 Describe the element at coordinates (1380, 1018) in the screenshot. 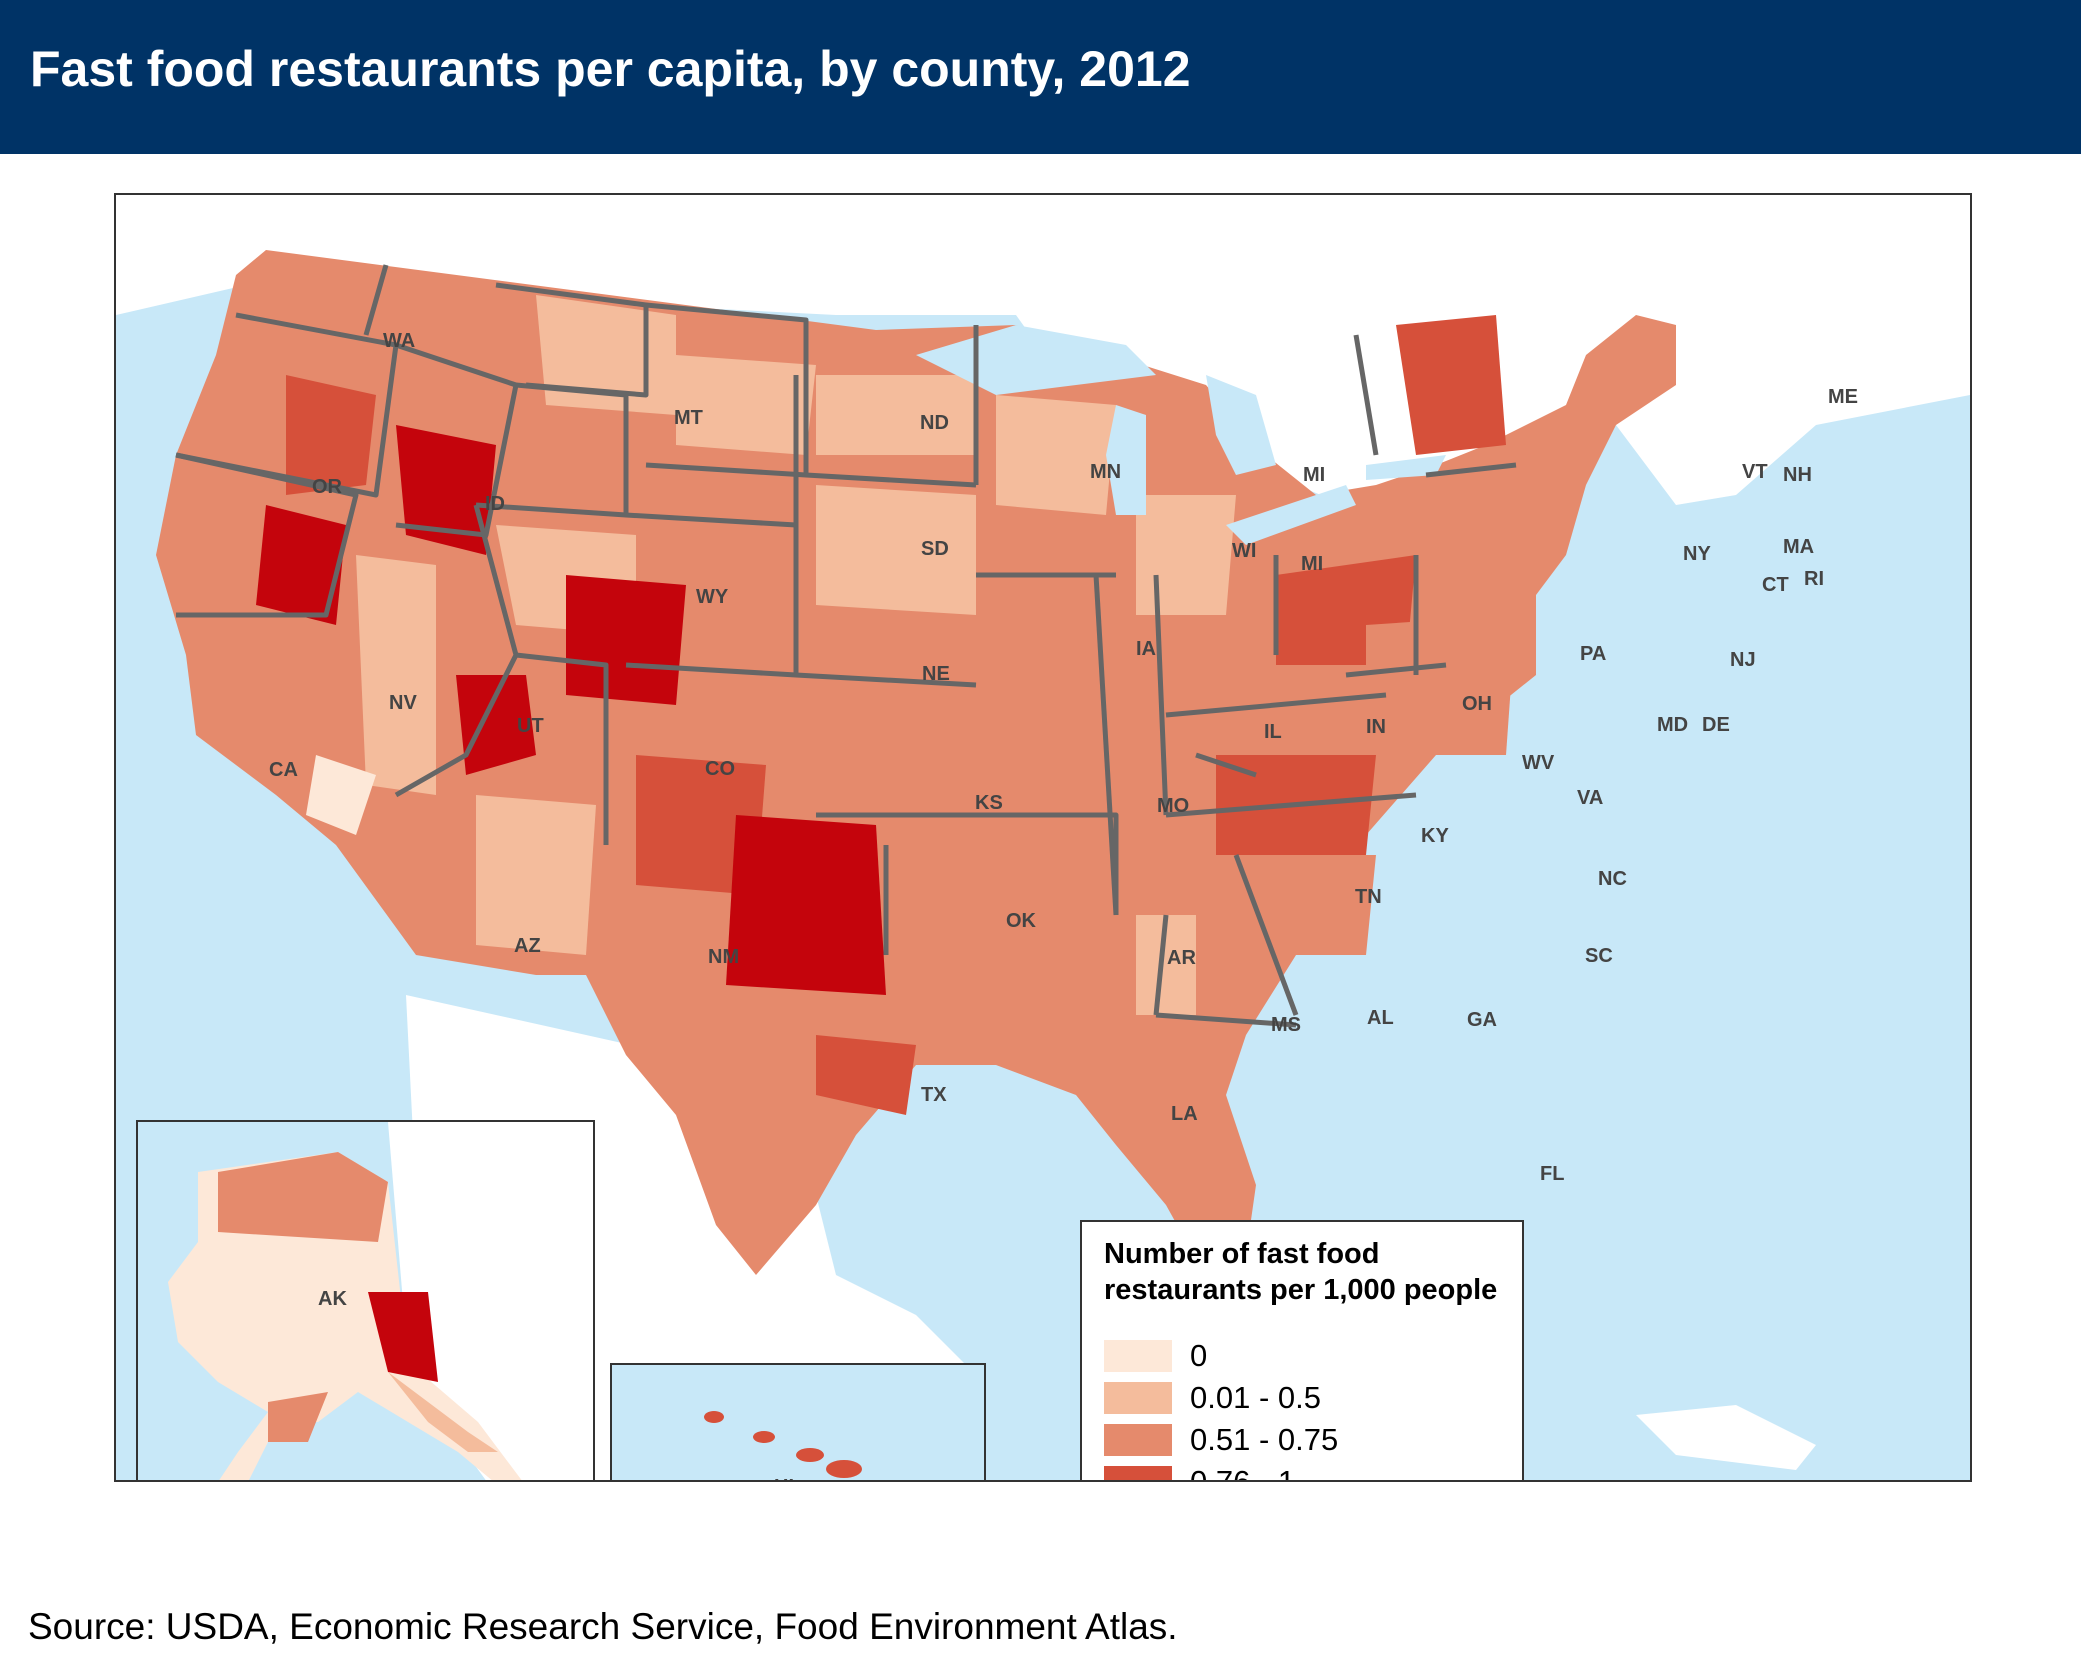

I see `state-label-al: AL` at that location.